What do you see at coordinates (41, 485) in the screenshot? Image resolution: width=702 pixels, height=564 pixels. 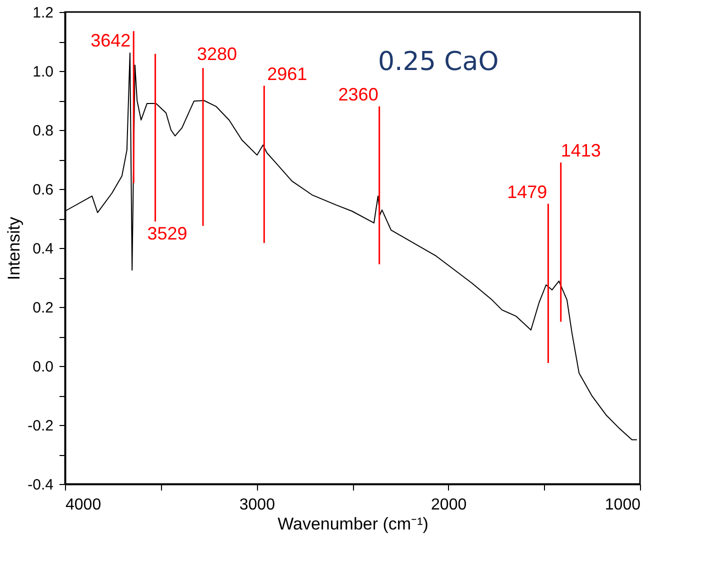 I see `y-tick-label: -0.4` at bounding box center [41, 485].